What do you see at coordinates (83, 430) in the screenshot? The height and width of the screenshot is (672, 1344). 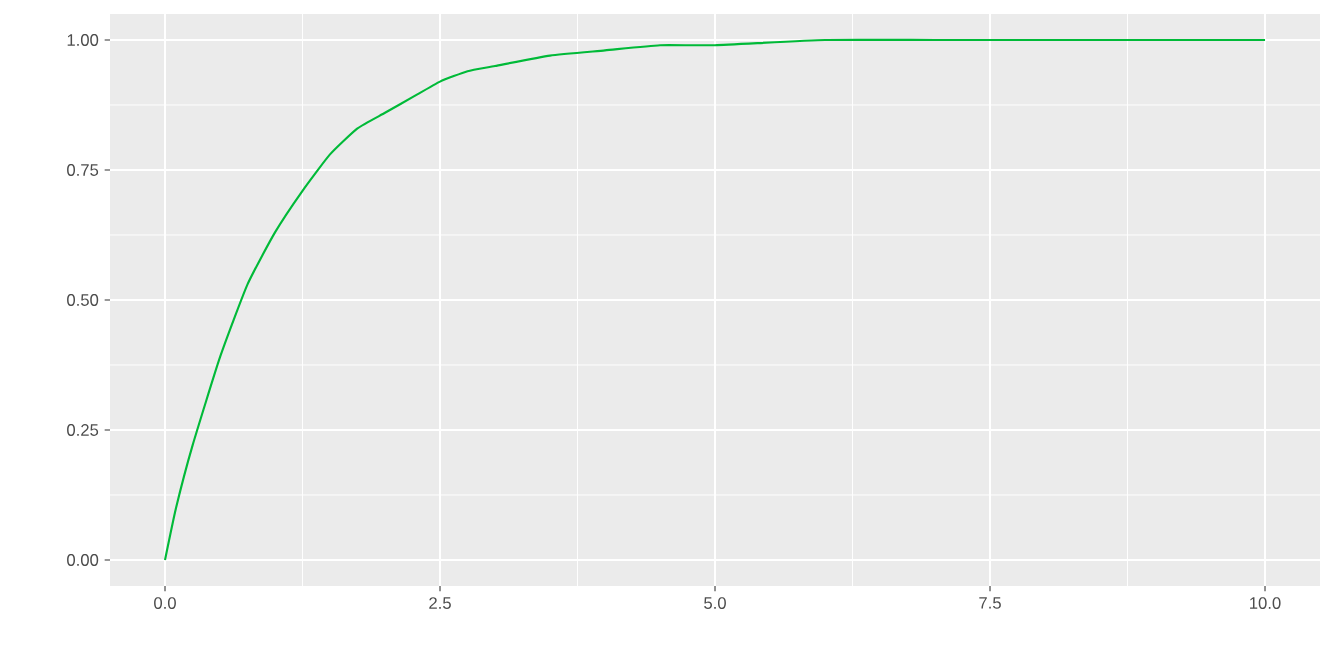 I see `y-tick-label: 0.25` at bounding box center [83, 430].